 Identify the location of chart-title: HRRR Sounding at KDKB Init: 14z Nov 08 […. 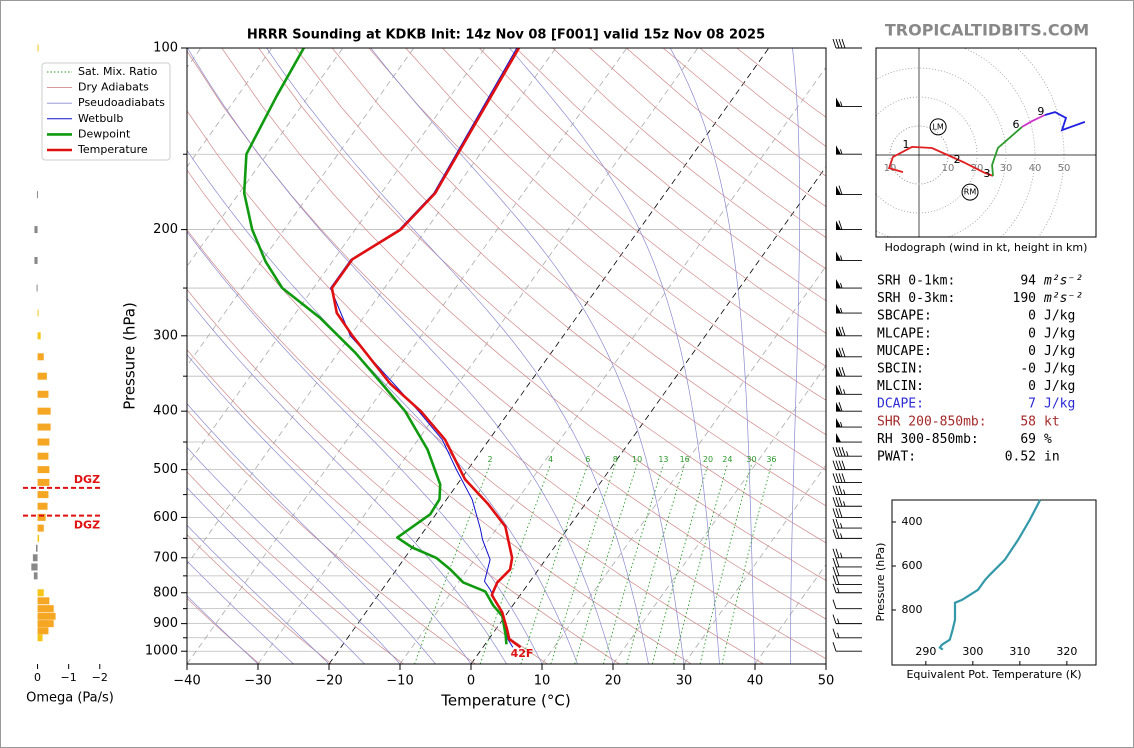
(506, 35).